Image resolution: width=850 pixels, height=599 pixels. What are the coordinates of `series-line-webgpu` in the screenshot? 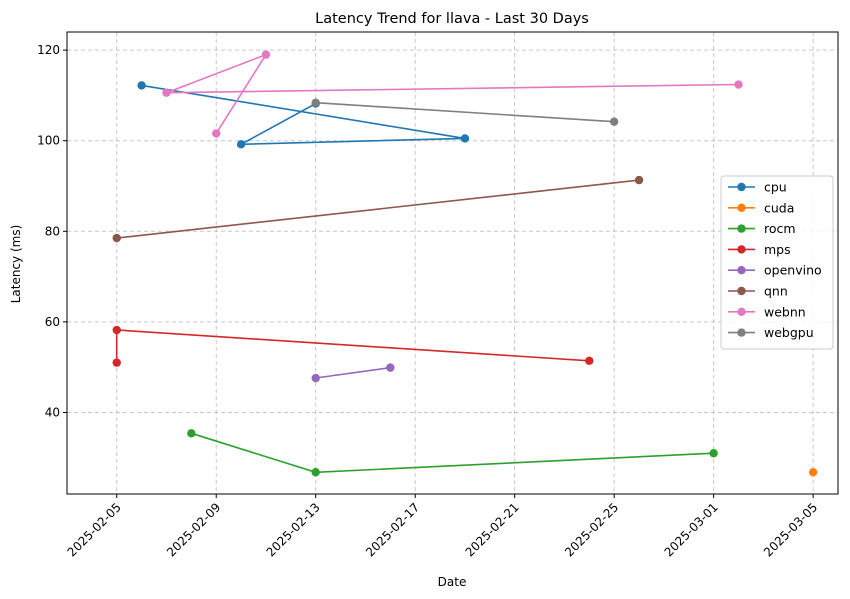 It's located at (465, 112).